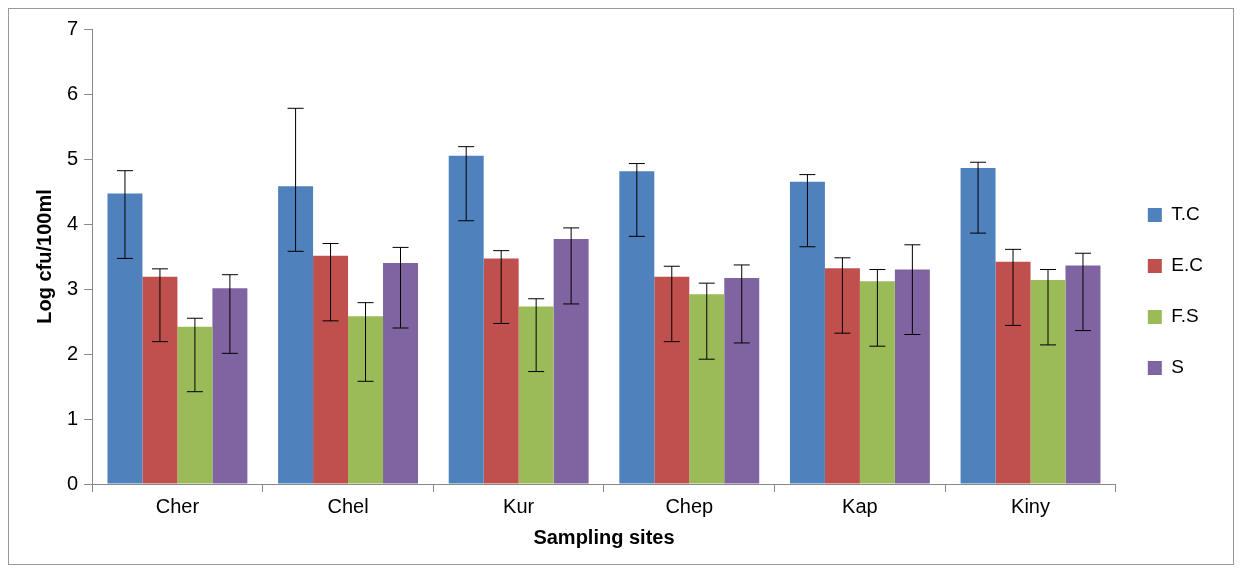 The height and width of the screenshot is (573, 1242). Describe the element at coordinates (860, 505) in the screenshot. I see `x-tick-label: Kap` at that location.